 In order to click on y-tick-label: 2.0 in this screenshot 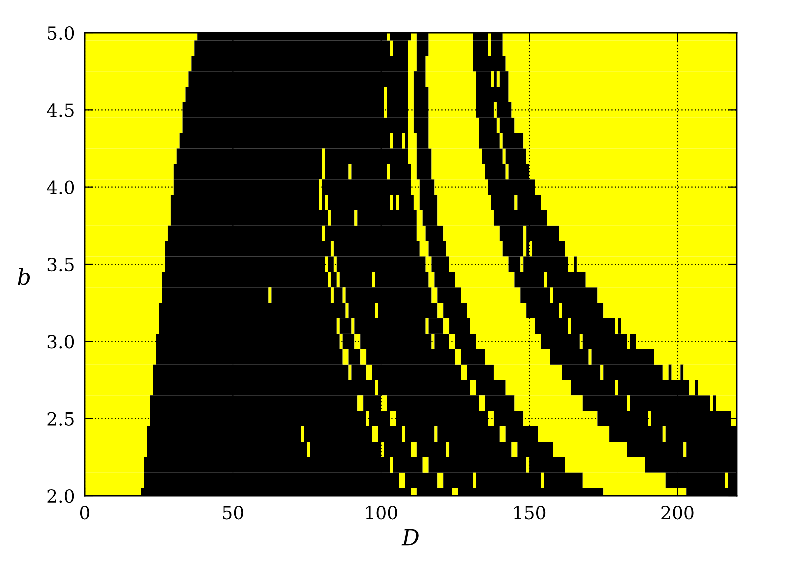, I will do `click(61, 496)`.